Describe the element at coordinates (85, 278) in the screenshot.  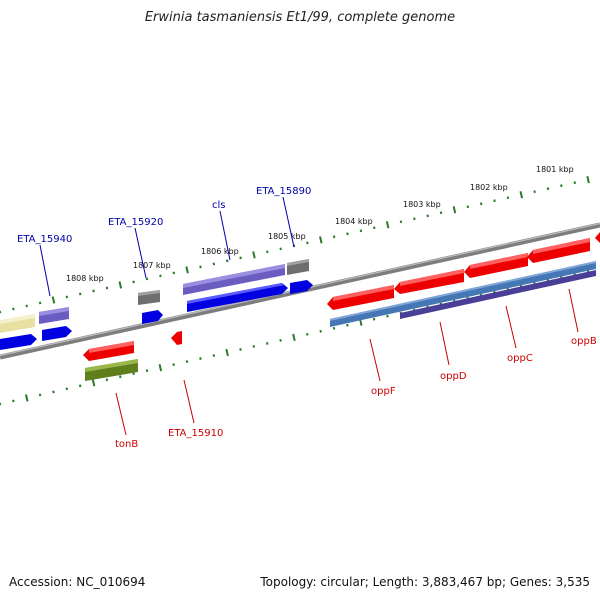
I see `scale-label-1808: 1808 kbp` at that location.